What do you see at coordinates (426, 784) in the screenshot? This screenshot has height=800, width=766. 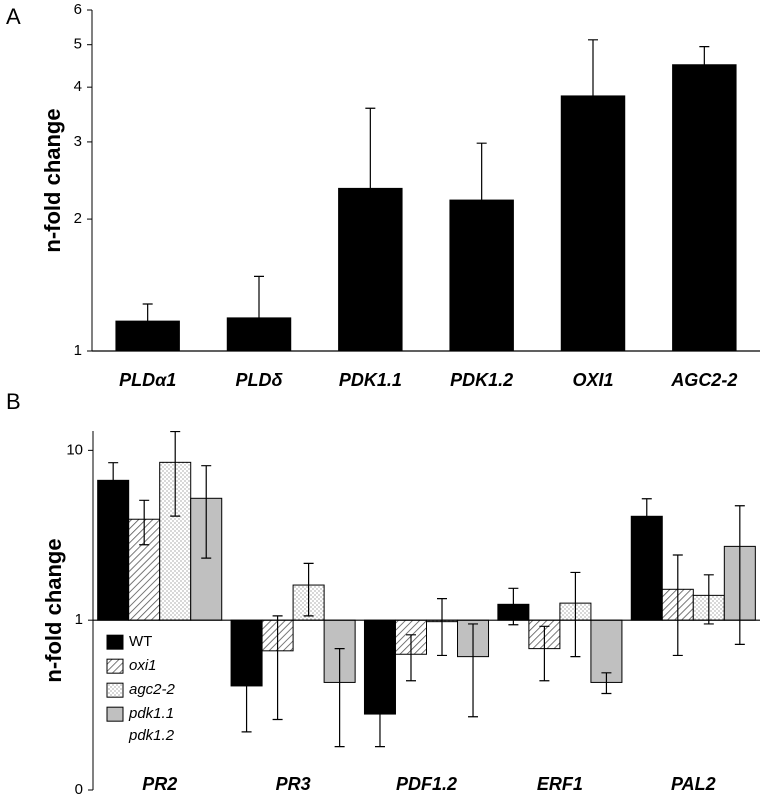 I see `x-tick-label: PDF1.2` at bounding box center [426, 784].